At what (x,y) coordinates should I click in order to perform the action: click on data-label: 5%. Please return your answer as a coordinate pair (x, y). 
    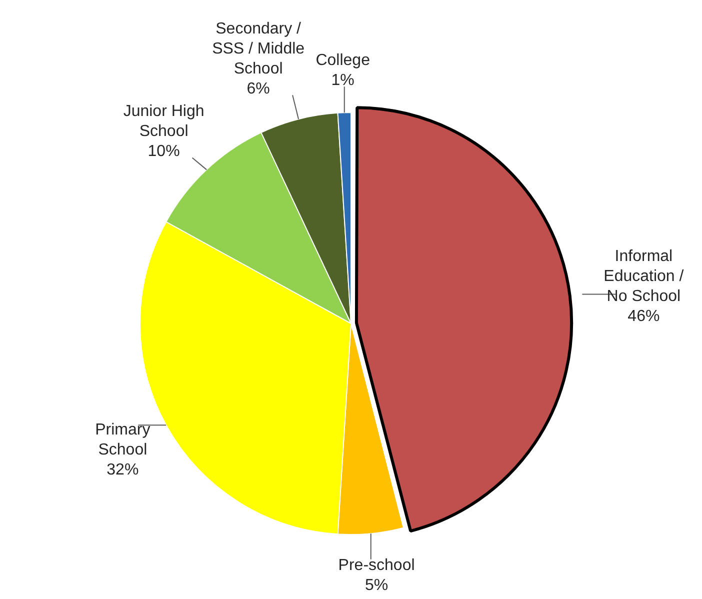
    Looking at the image, I should click on (376, 585).